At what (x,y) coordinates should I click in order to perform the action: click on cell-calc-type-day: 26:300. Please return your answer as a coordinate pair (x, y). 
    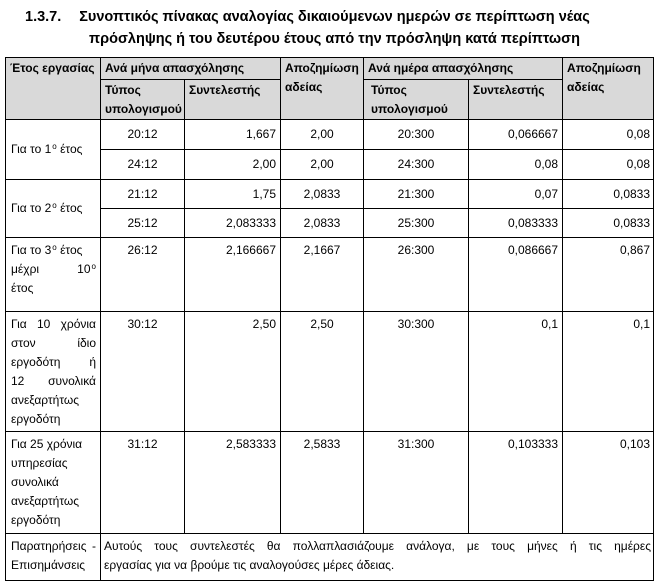
    Looking at the image, I should click on (416, 274).